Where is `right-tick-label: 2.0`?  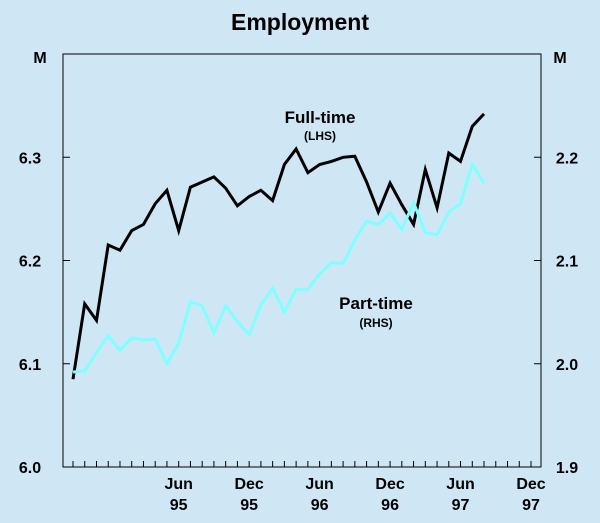 right-tick-label: 2.0 is located at coordinates (567, 365).